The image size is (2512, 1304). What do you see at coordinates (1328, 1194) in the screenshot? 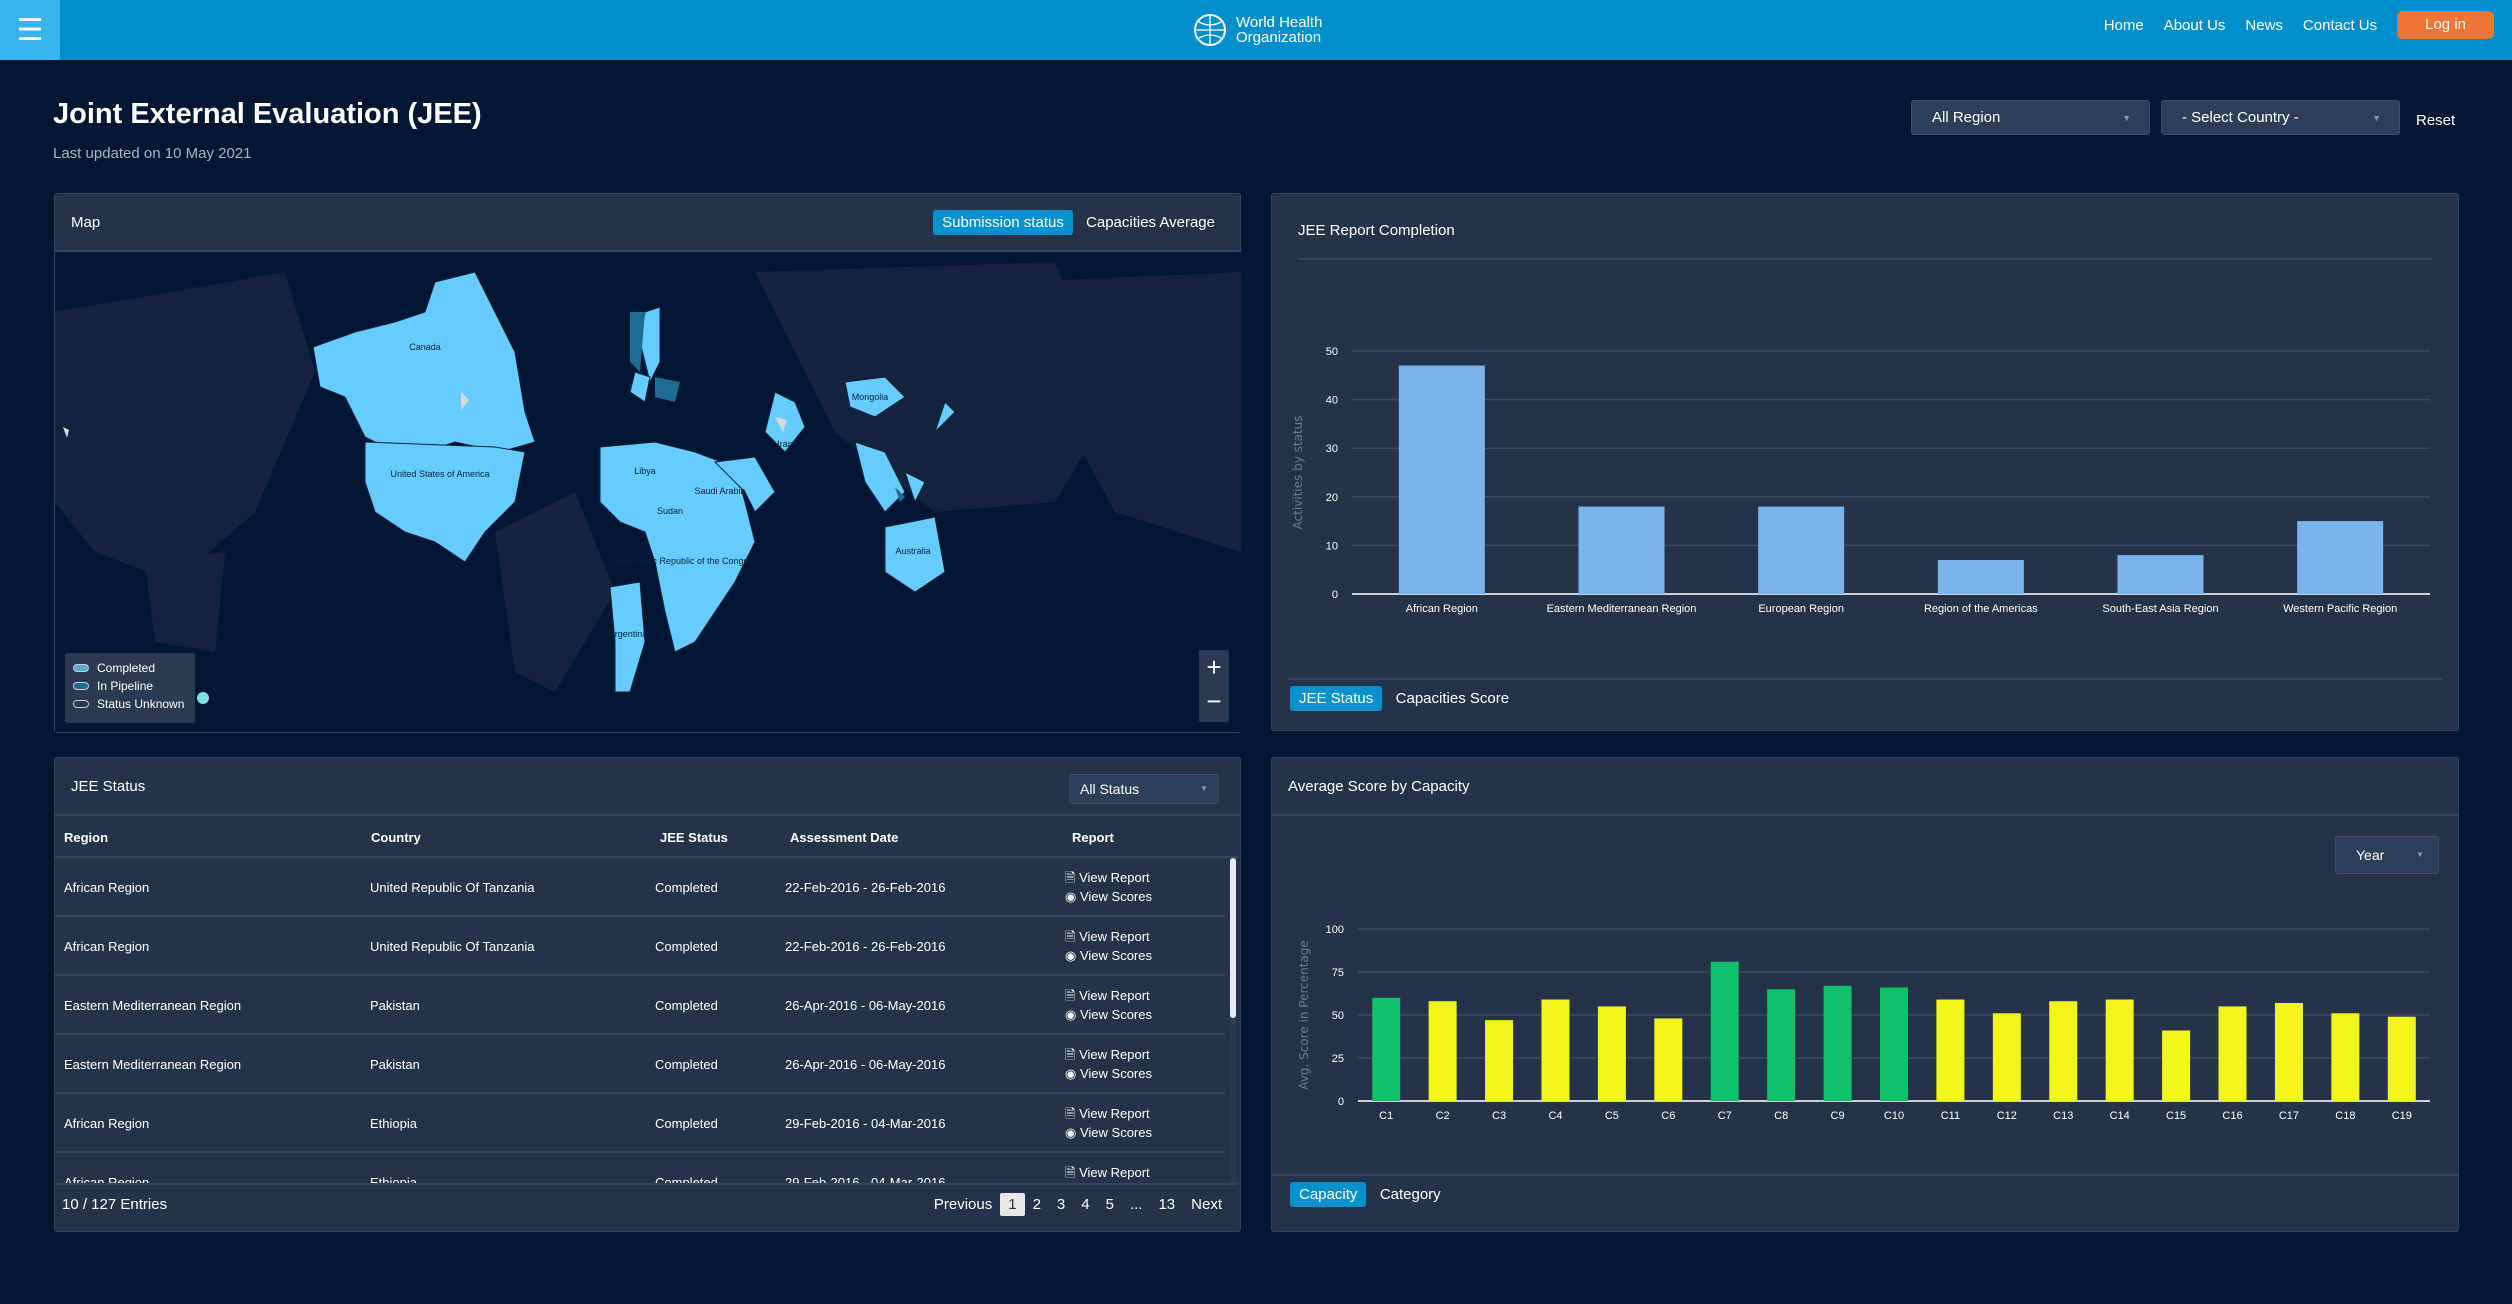
I see `tab-capacity: Capacity` at bounding box center [1328, 1194].